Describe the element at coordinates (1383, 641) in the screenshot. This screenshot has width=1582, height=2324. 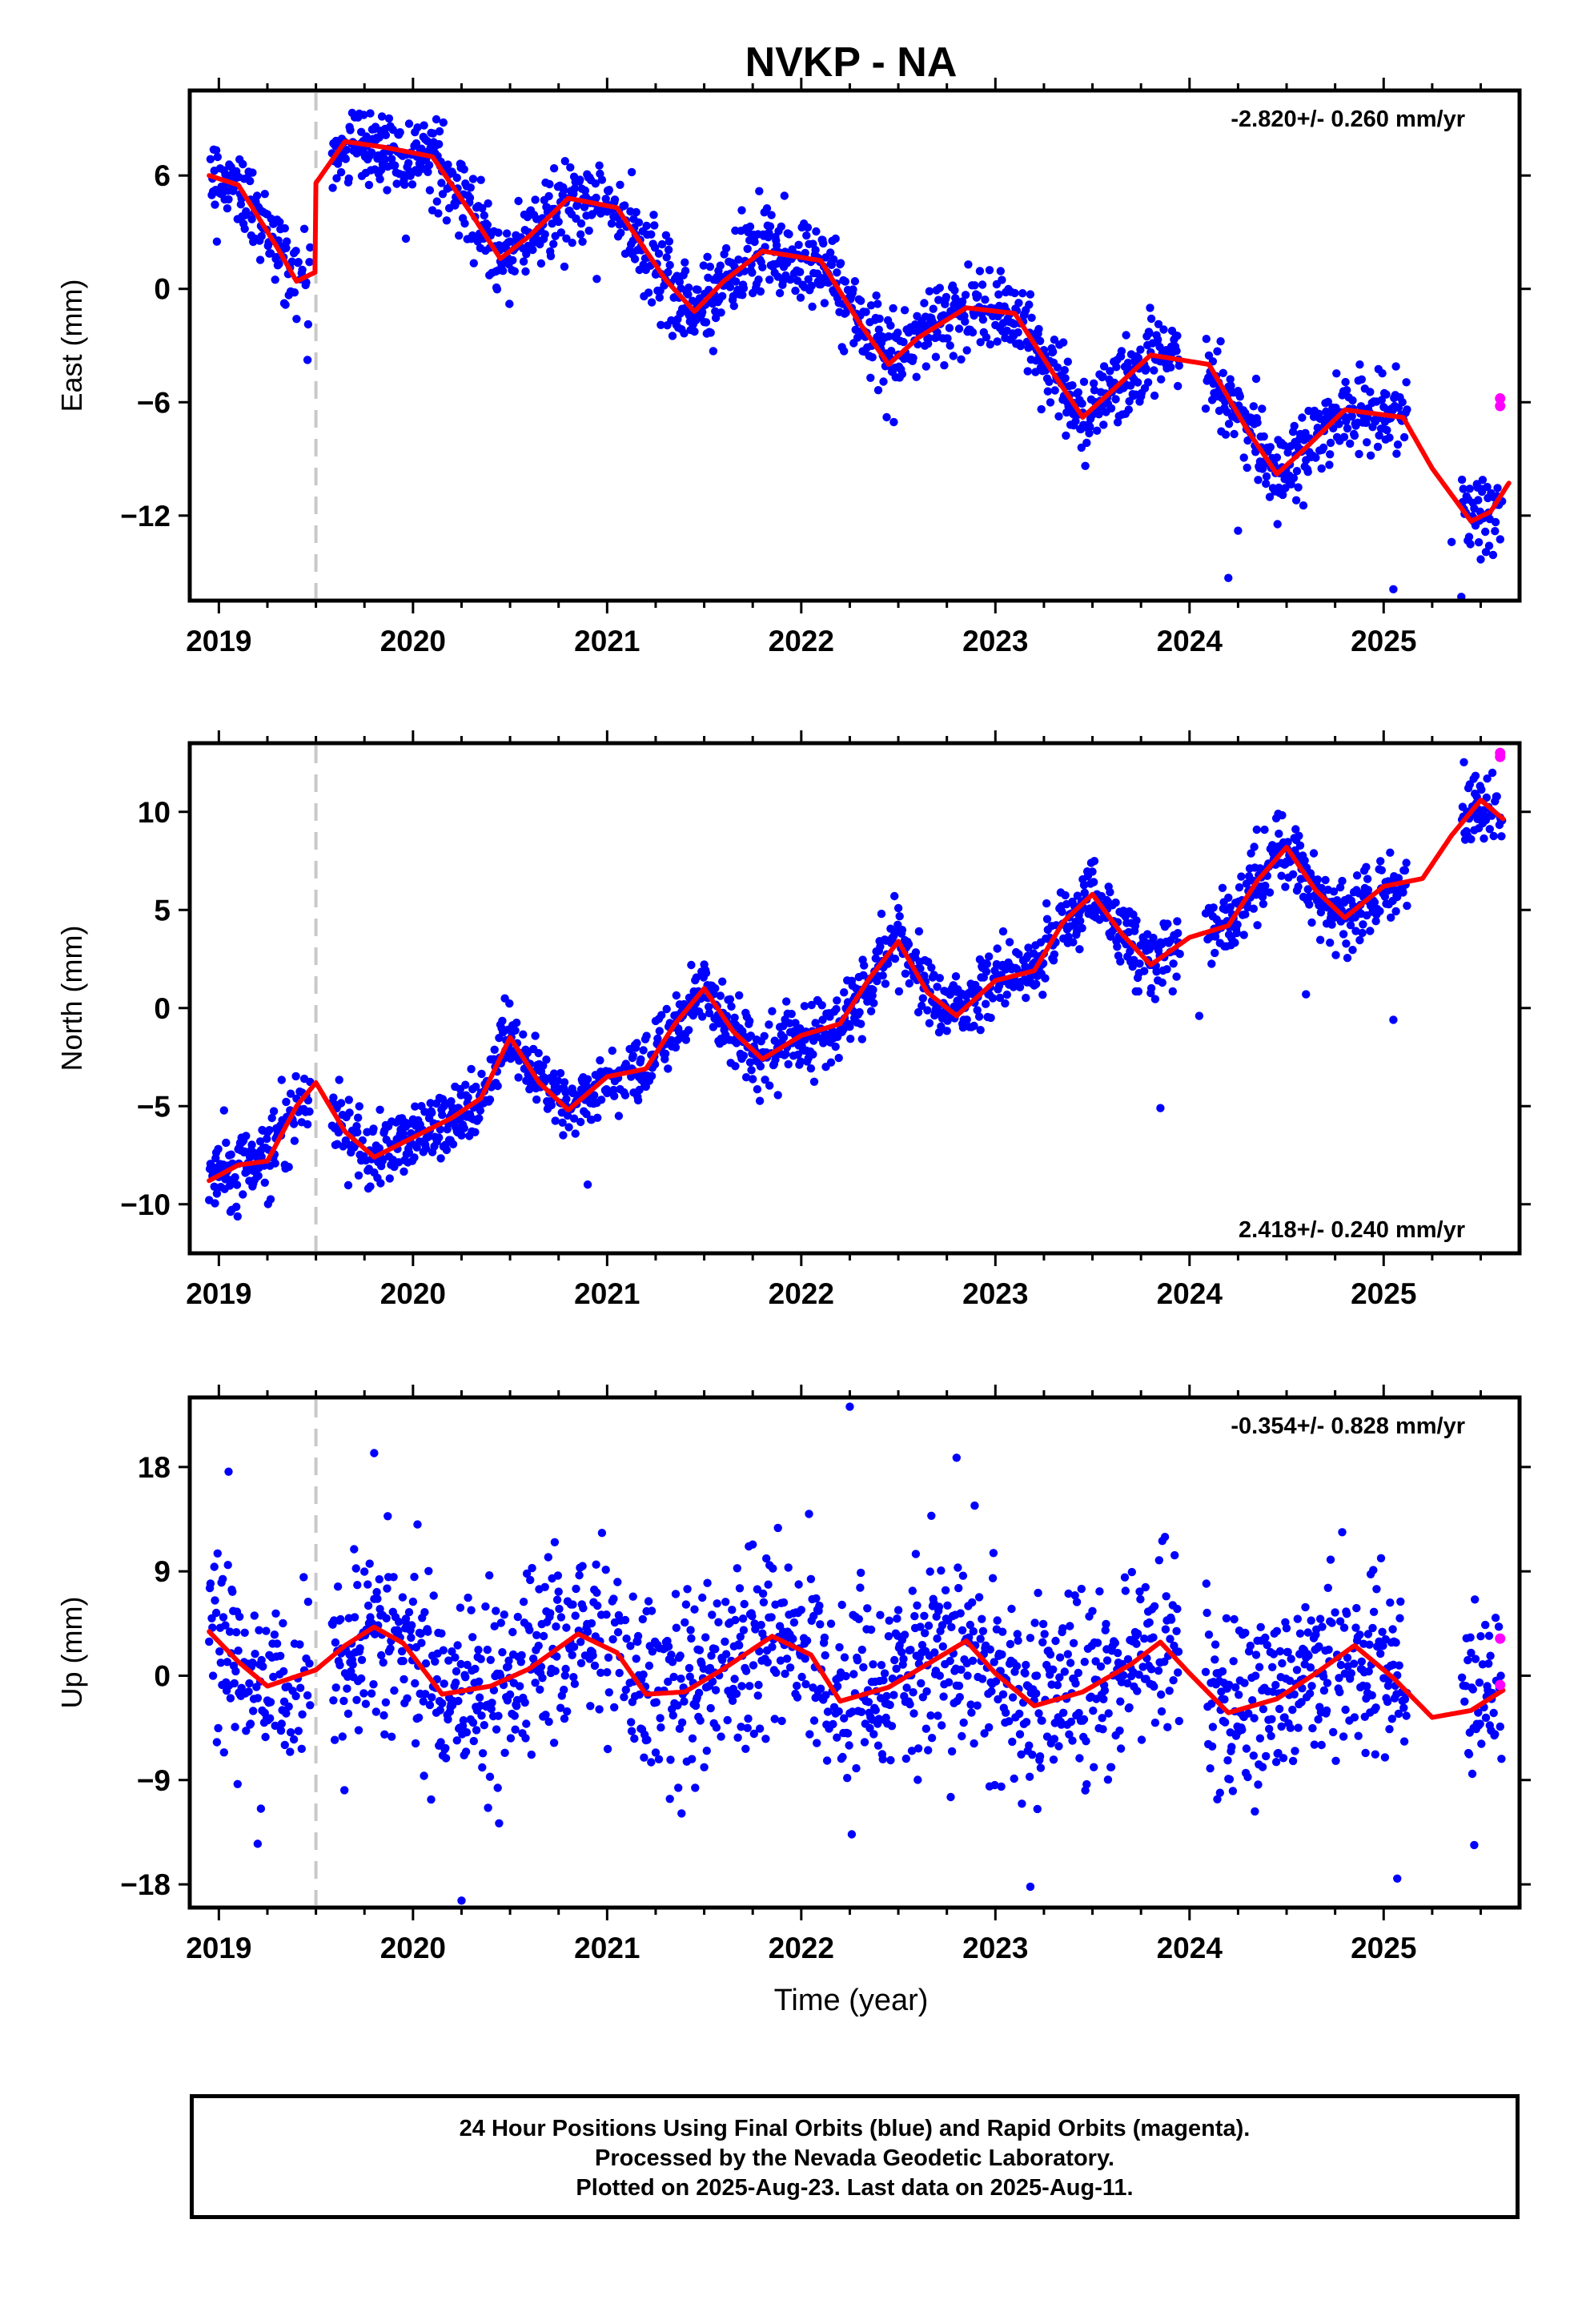
I see `x-tick-label: 2025` at that location.